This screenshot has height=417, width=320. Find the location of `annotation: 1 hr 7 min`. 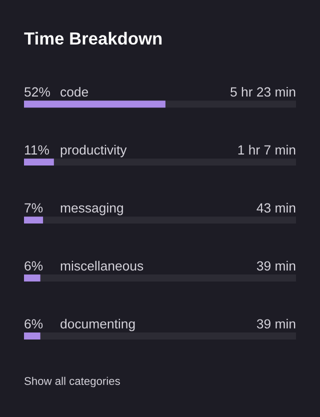

annotation: 1 hr 7 min is located at coordinates (267, 149).